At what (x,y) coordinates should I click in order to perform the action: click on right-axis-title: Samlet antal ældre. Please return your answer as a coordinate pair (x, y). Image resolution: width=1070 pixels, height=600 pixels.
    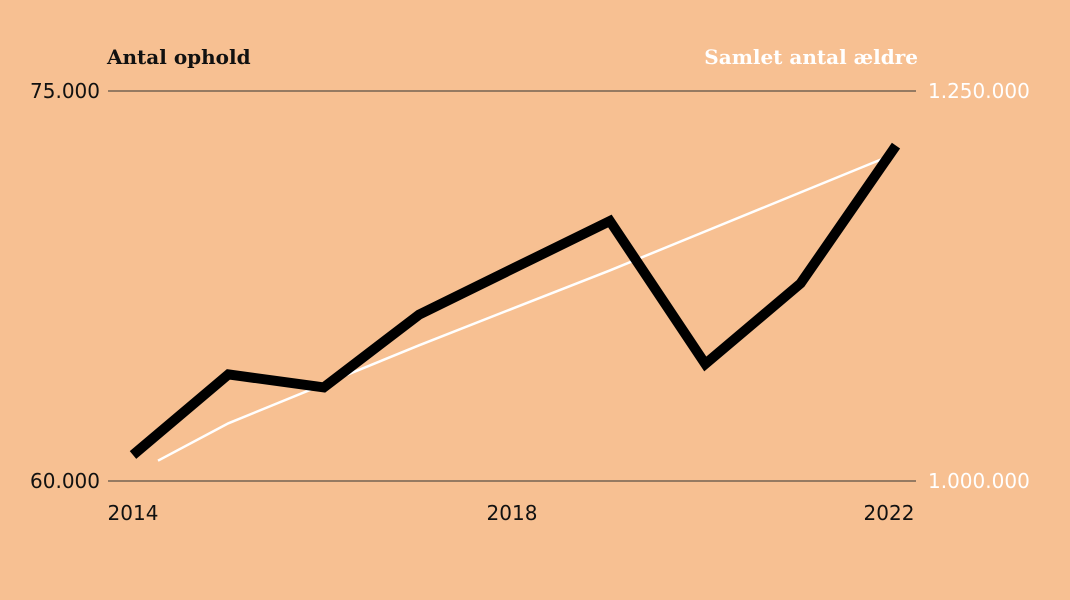
    Looking at the image, I should click on (811, 57).